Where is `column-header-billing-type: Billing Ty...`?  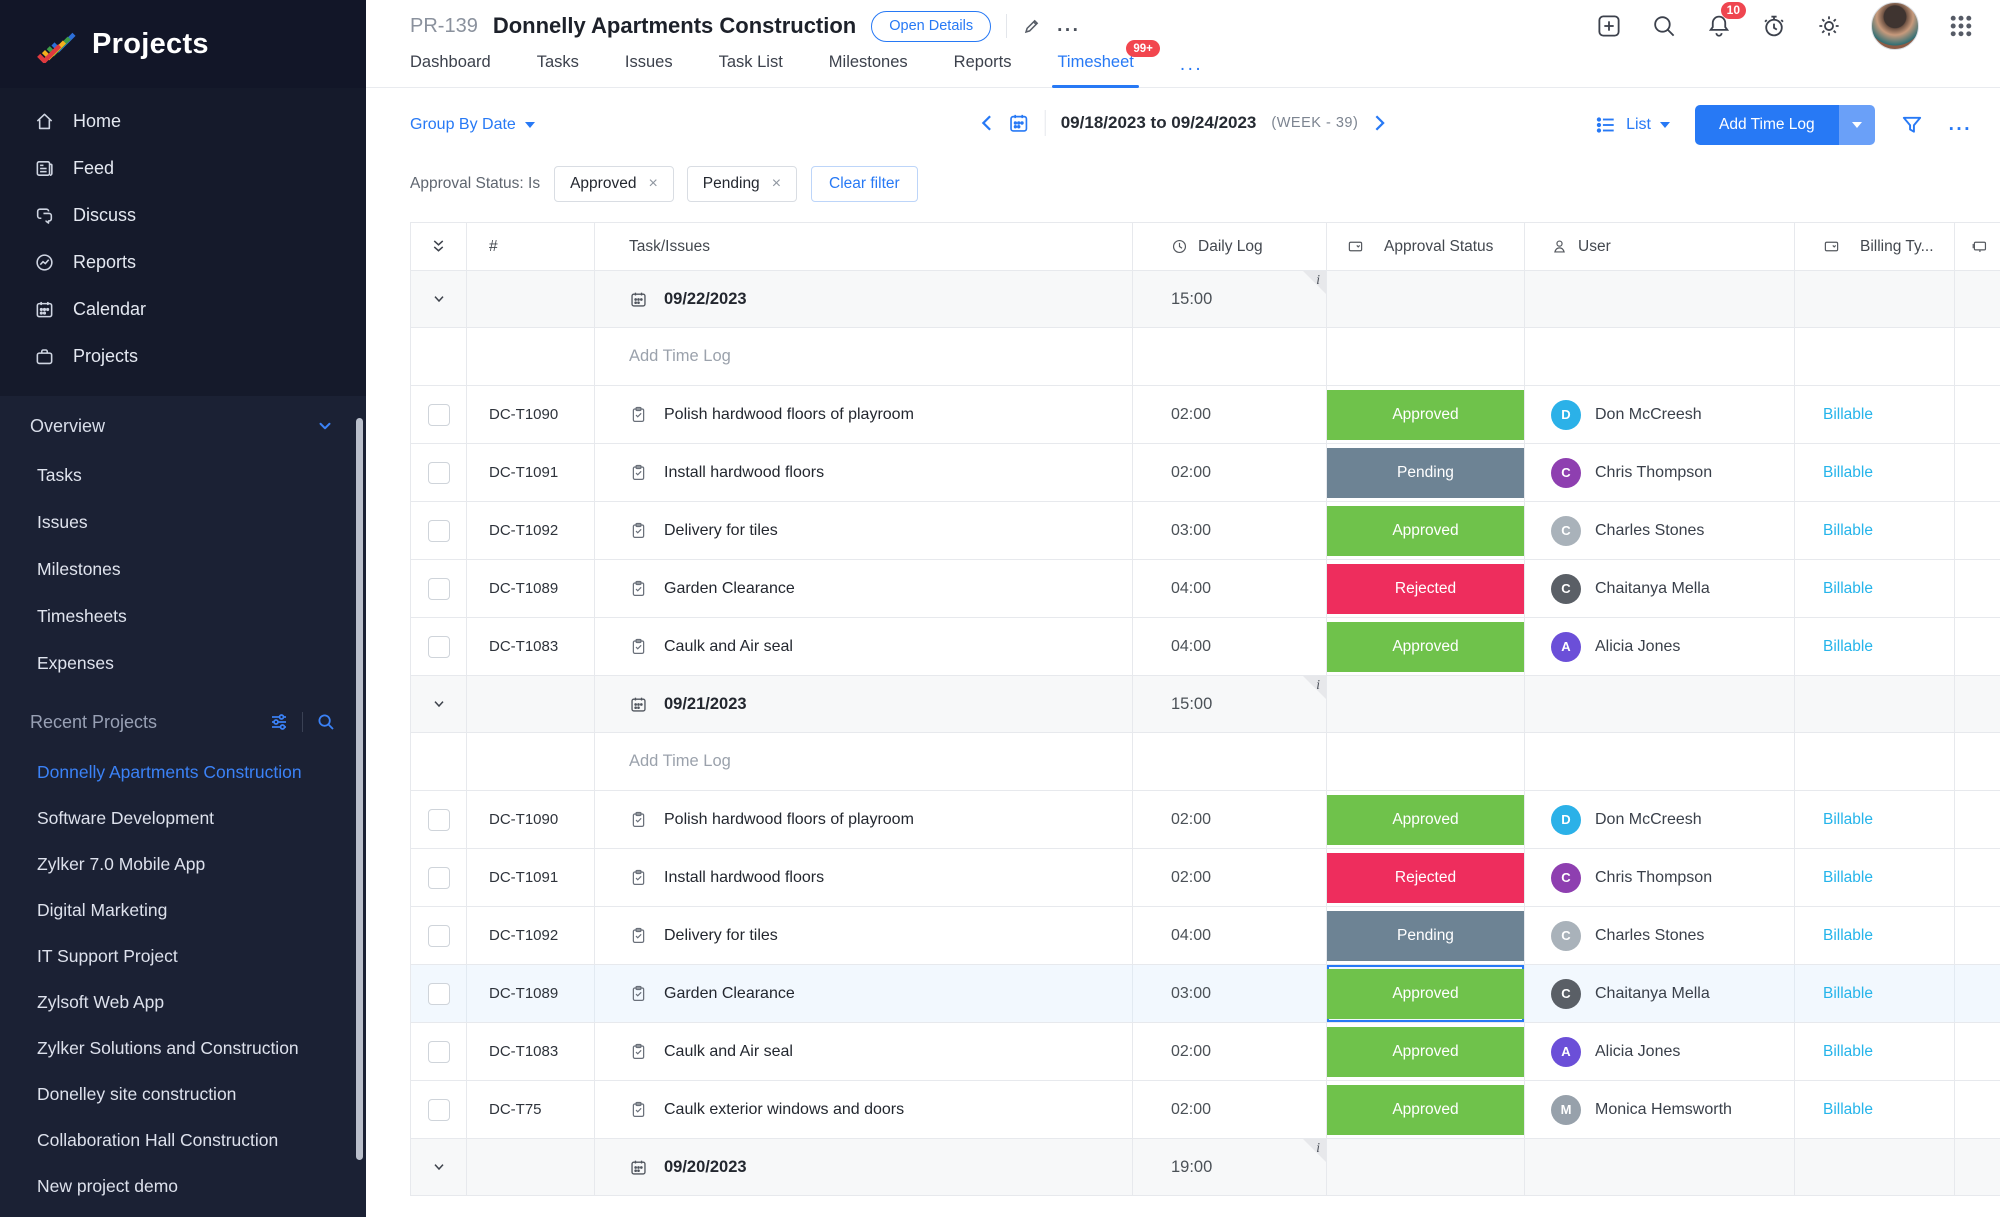
column-header-billing-type: Billing Ty... is located at coordinates (1875, 246).